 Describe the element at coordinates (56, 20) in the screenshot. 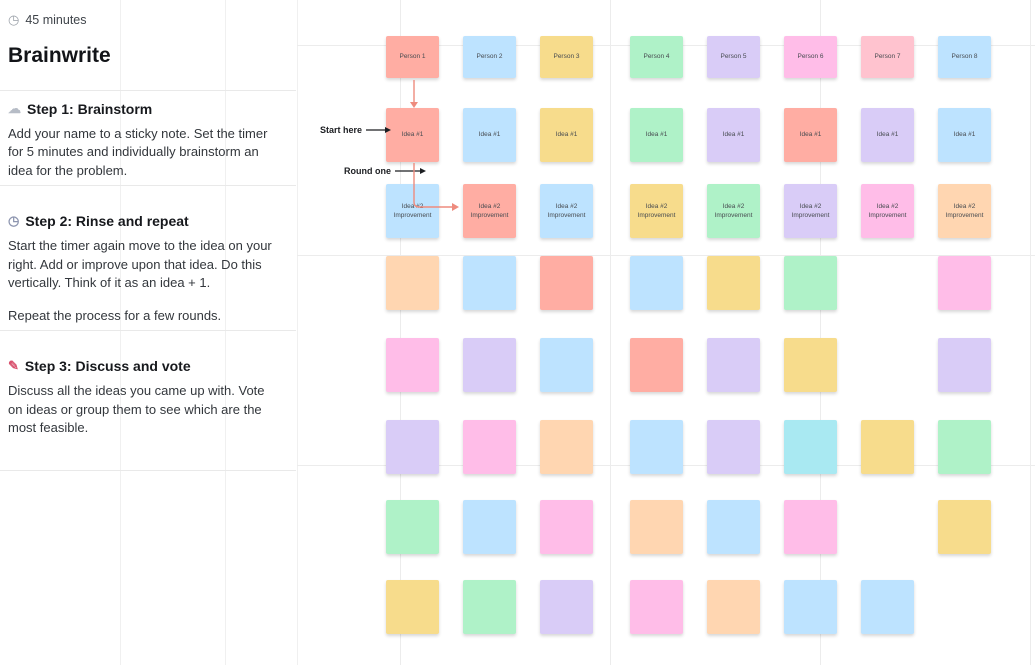

I see `duration-label: 45 minutes` at that location.